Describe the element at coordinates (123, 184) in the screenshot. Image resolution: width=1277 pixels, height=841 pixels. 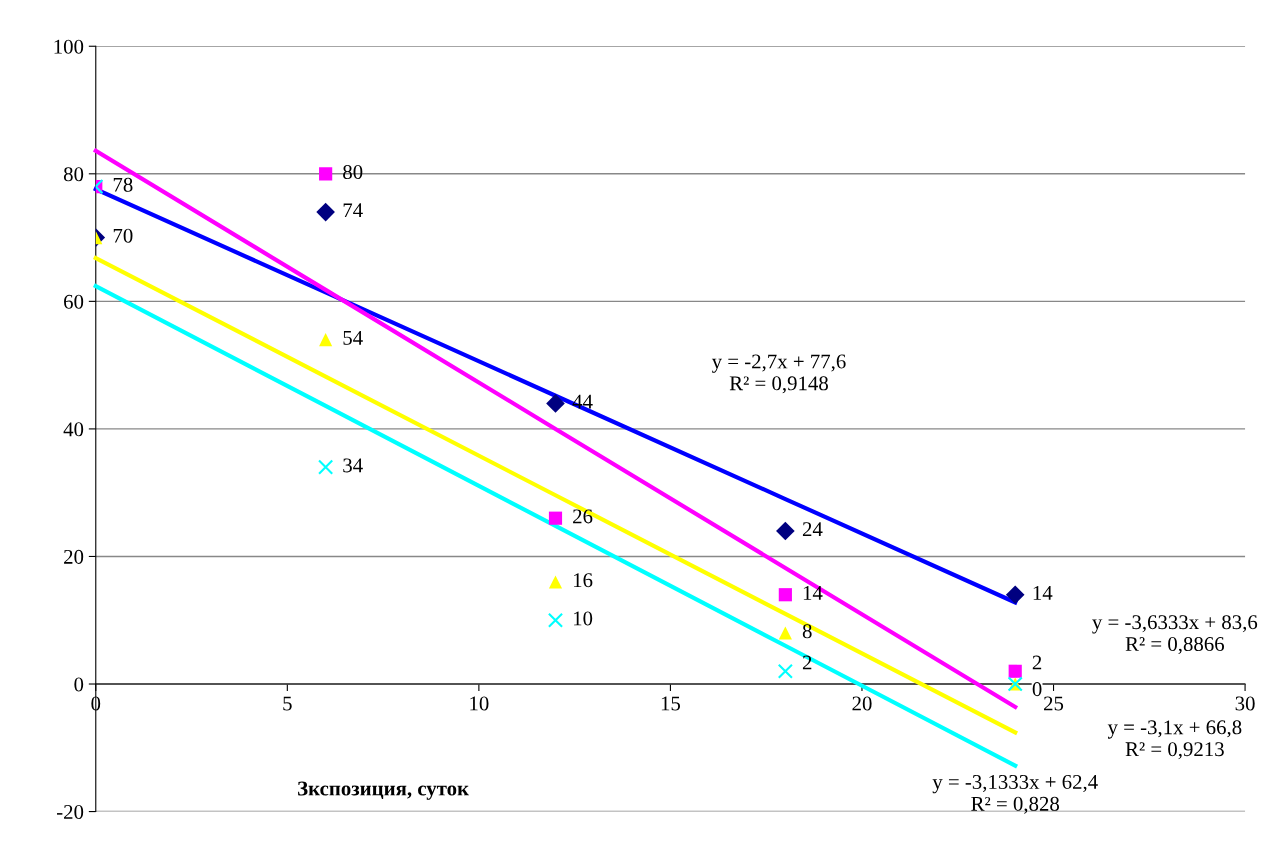
I see `data-label: 78` at that location.